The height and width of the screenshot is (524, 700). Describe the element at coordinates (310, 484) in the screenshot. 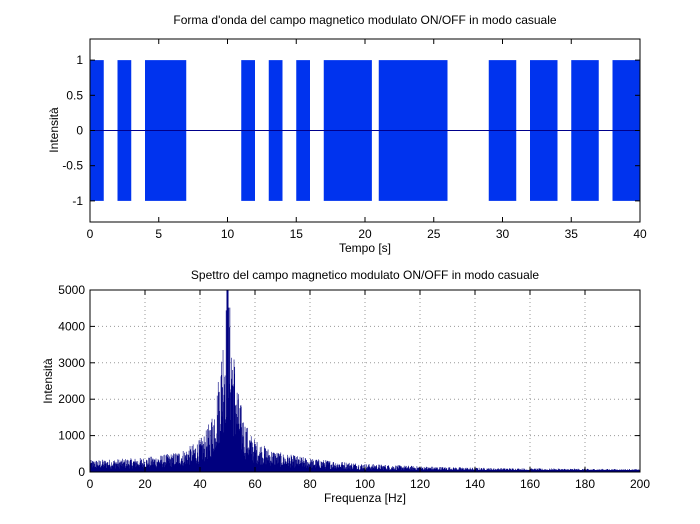

I see `spectrum-x-tick-label: 80` at that location.